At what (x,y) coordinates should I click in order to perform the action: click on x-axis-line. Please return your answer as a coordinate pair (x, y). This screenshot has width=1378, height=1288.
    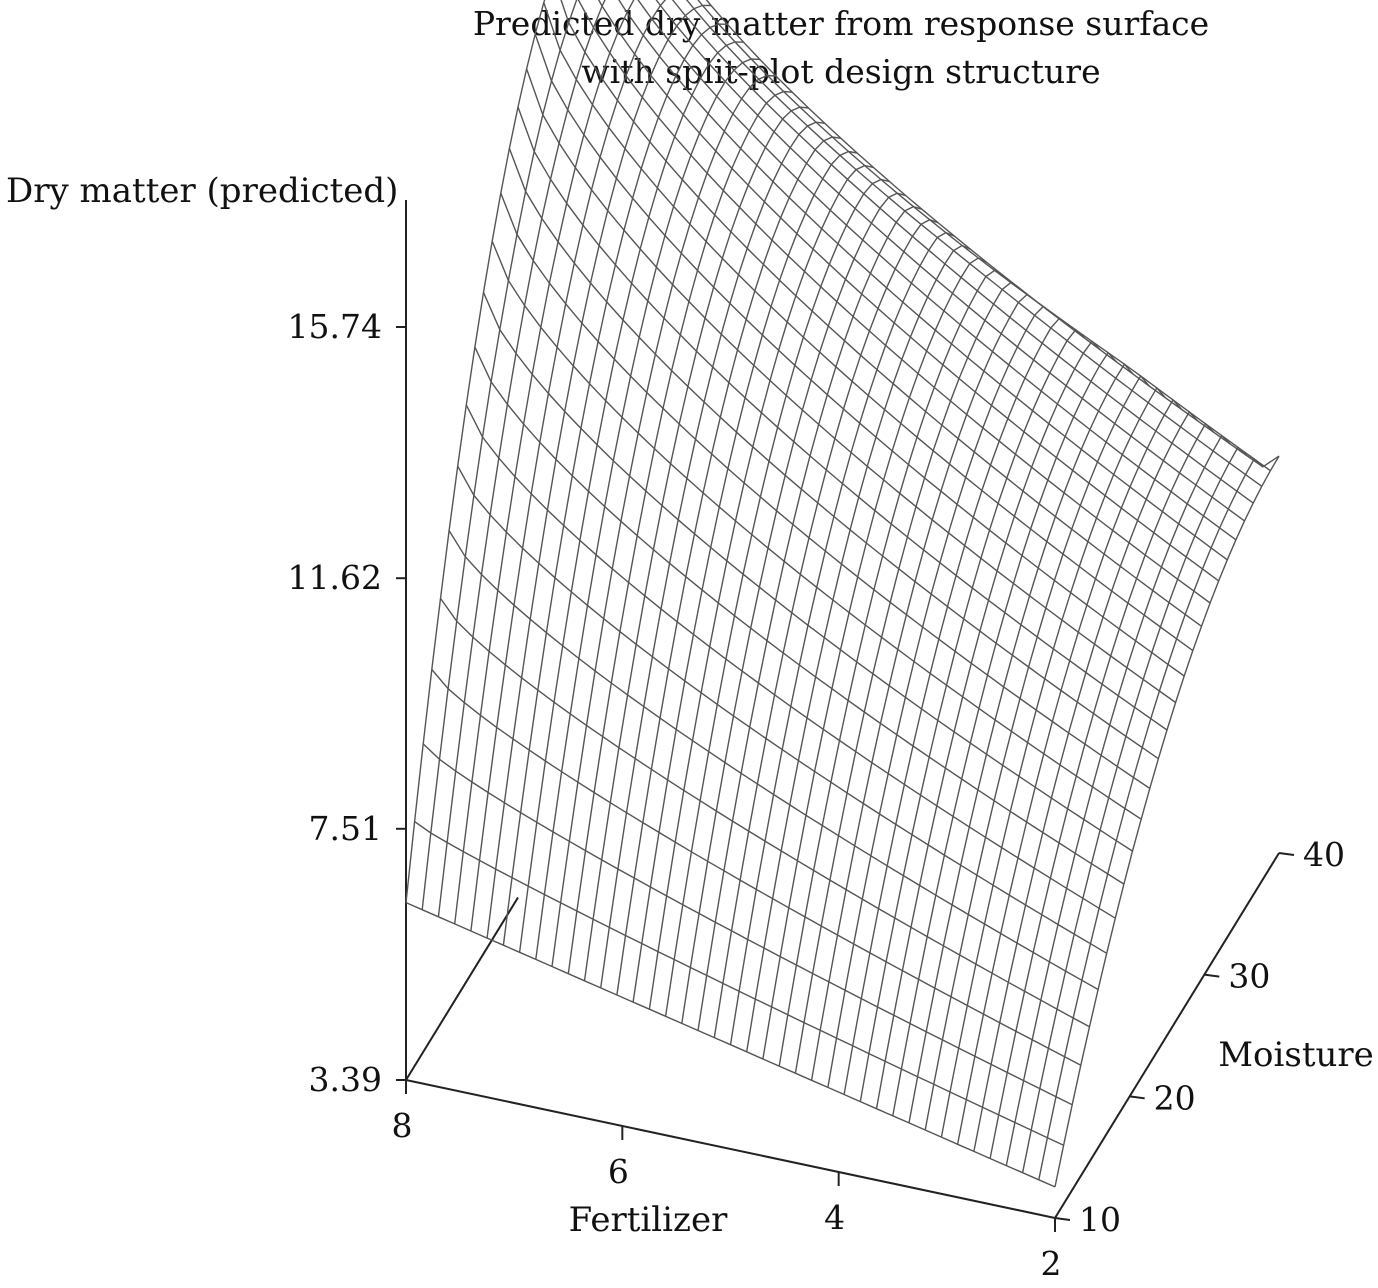
    Looking at the image, I should click on (730, 1149).